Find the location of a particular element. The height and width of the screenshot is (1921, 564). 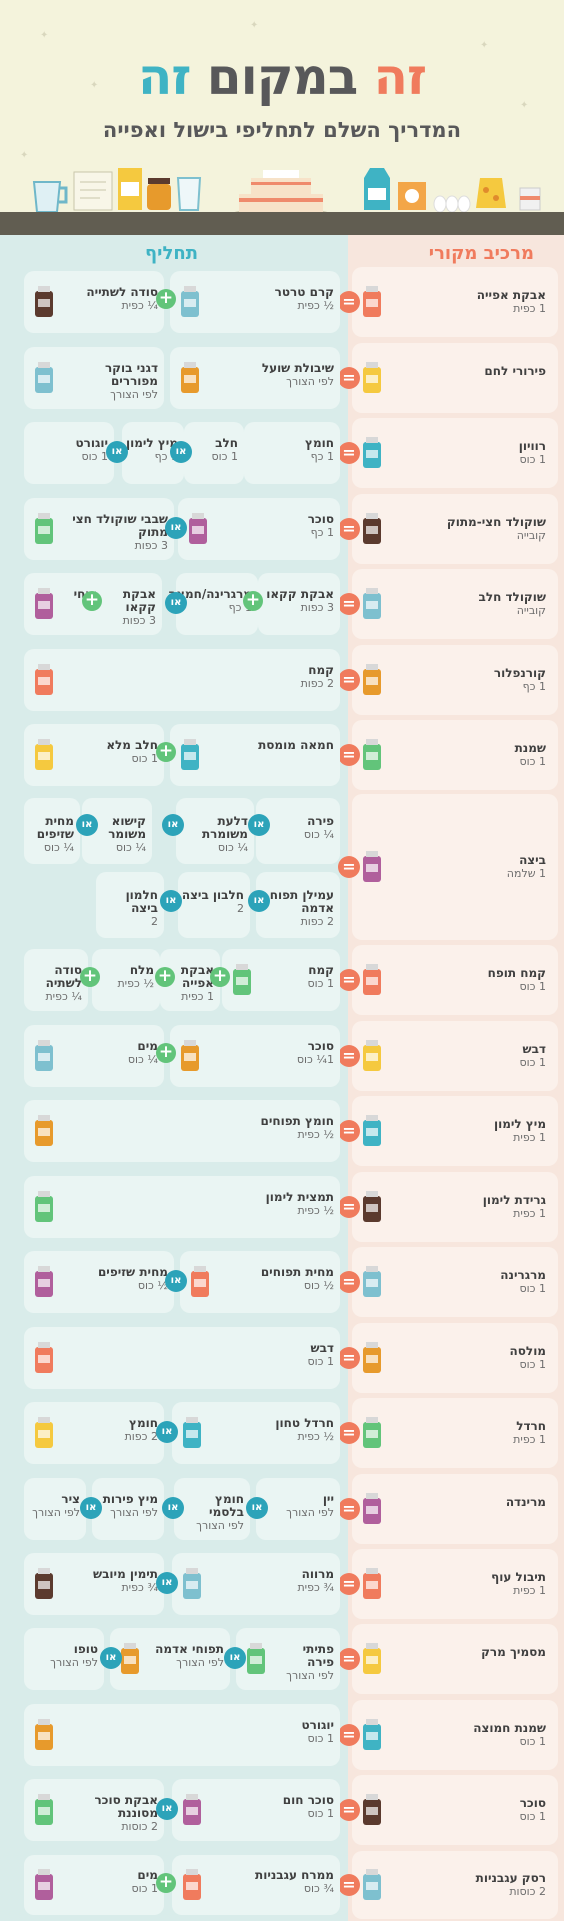

original-name: שמנת חמוצה is located at coordinates (509, 1728).